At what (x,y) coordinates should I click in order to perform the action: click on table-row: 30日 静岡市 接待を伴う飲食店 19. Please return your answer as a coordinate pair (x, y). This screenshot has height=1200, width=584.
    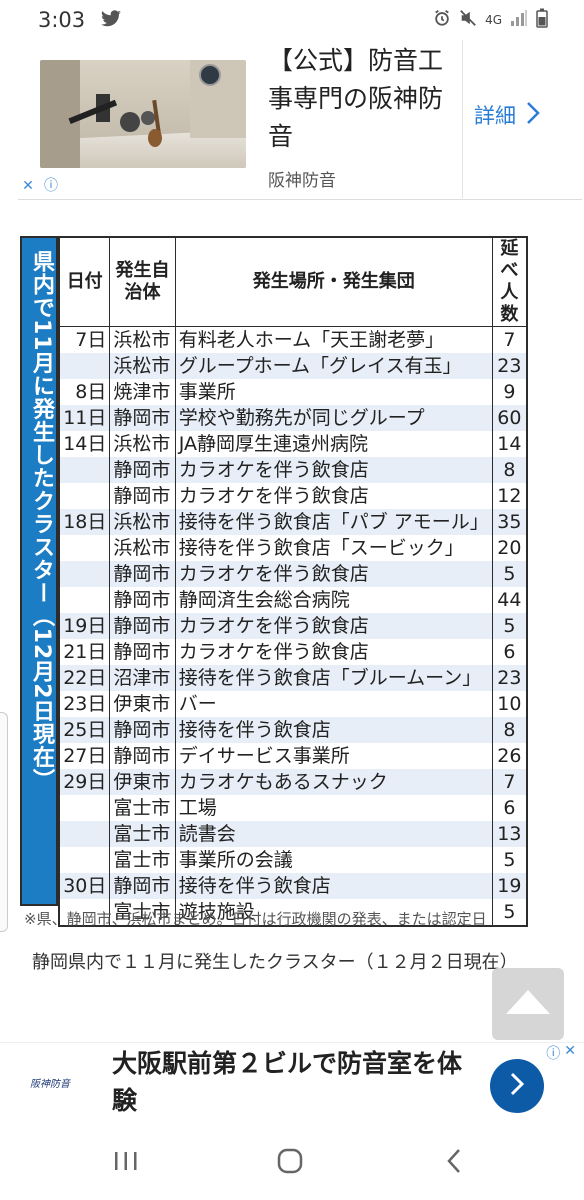
    Looking at the image, I should click on (293, 886).